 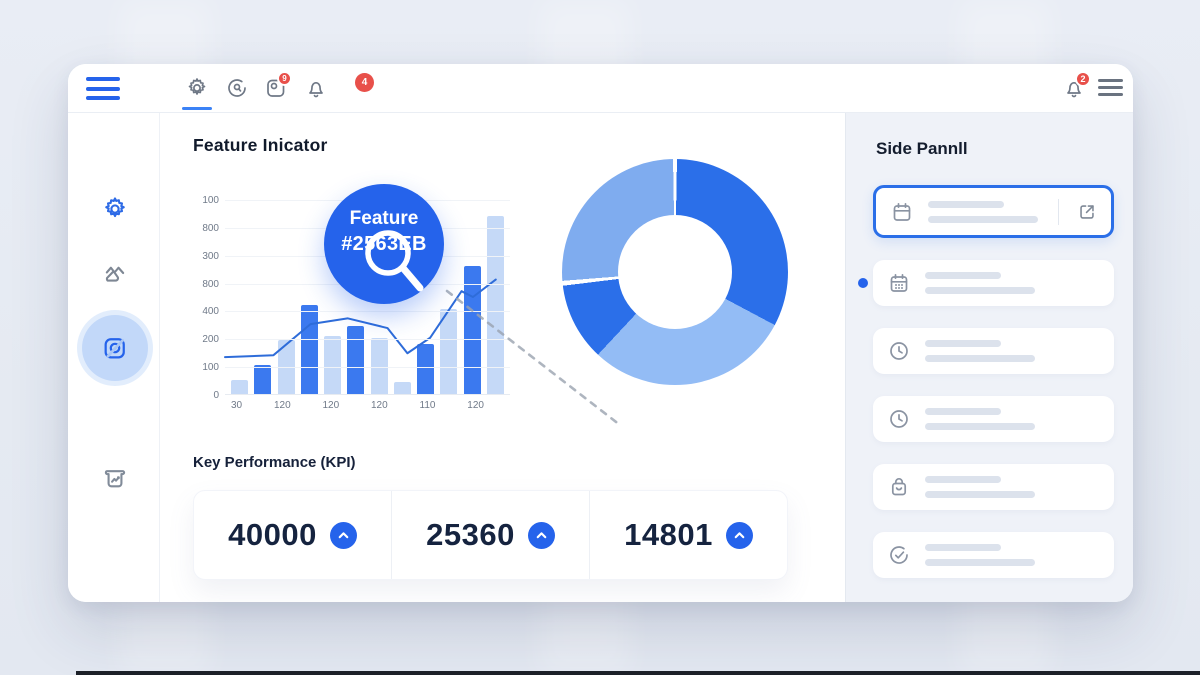 I want to click on overflow-menu-icon, so click(x=1110, y=87).